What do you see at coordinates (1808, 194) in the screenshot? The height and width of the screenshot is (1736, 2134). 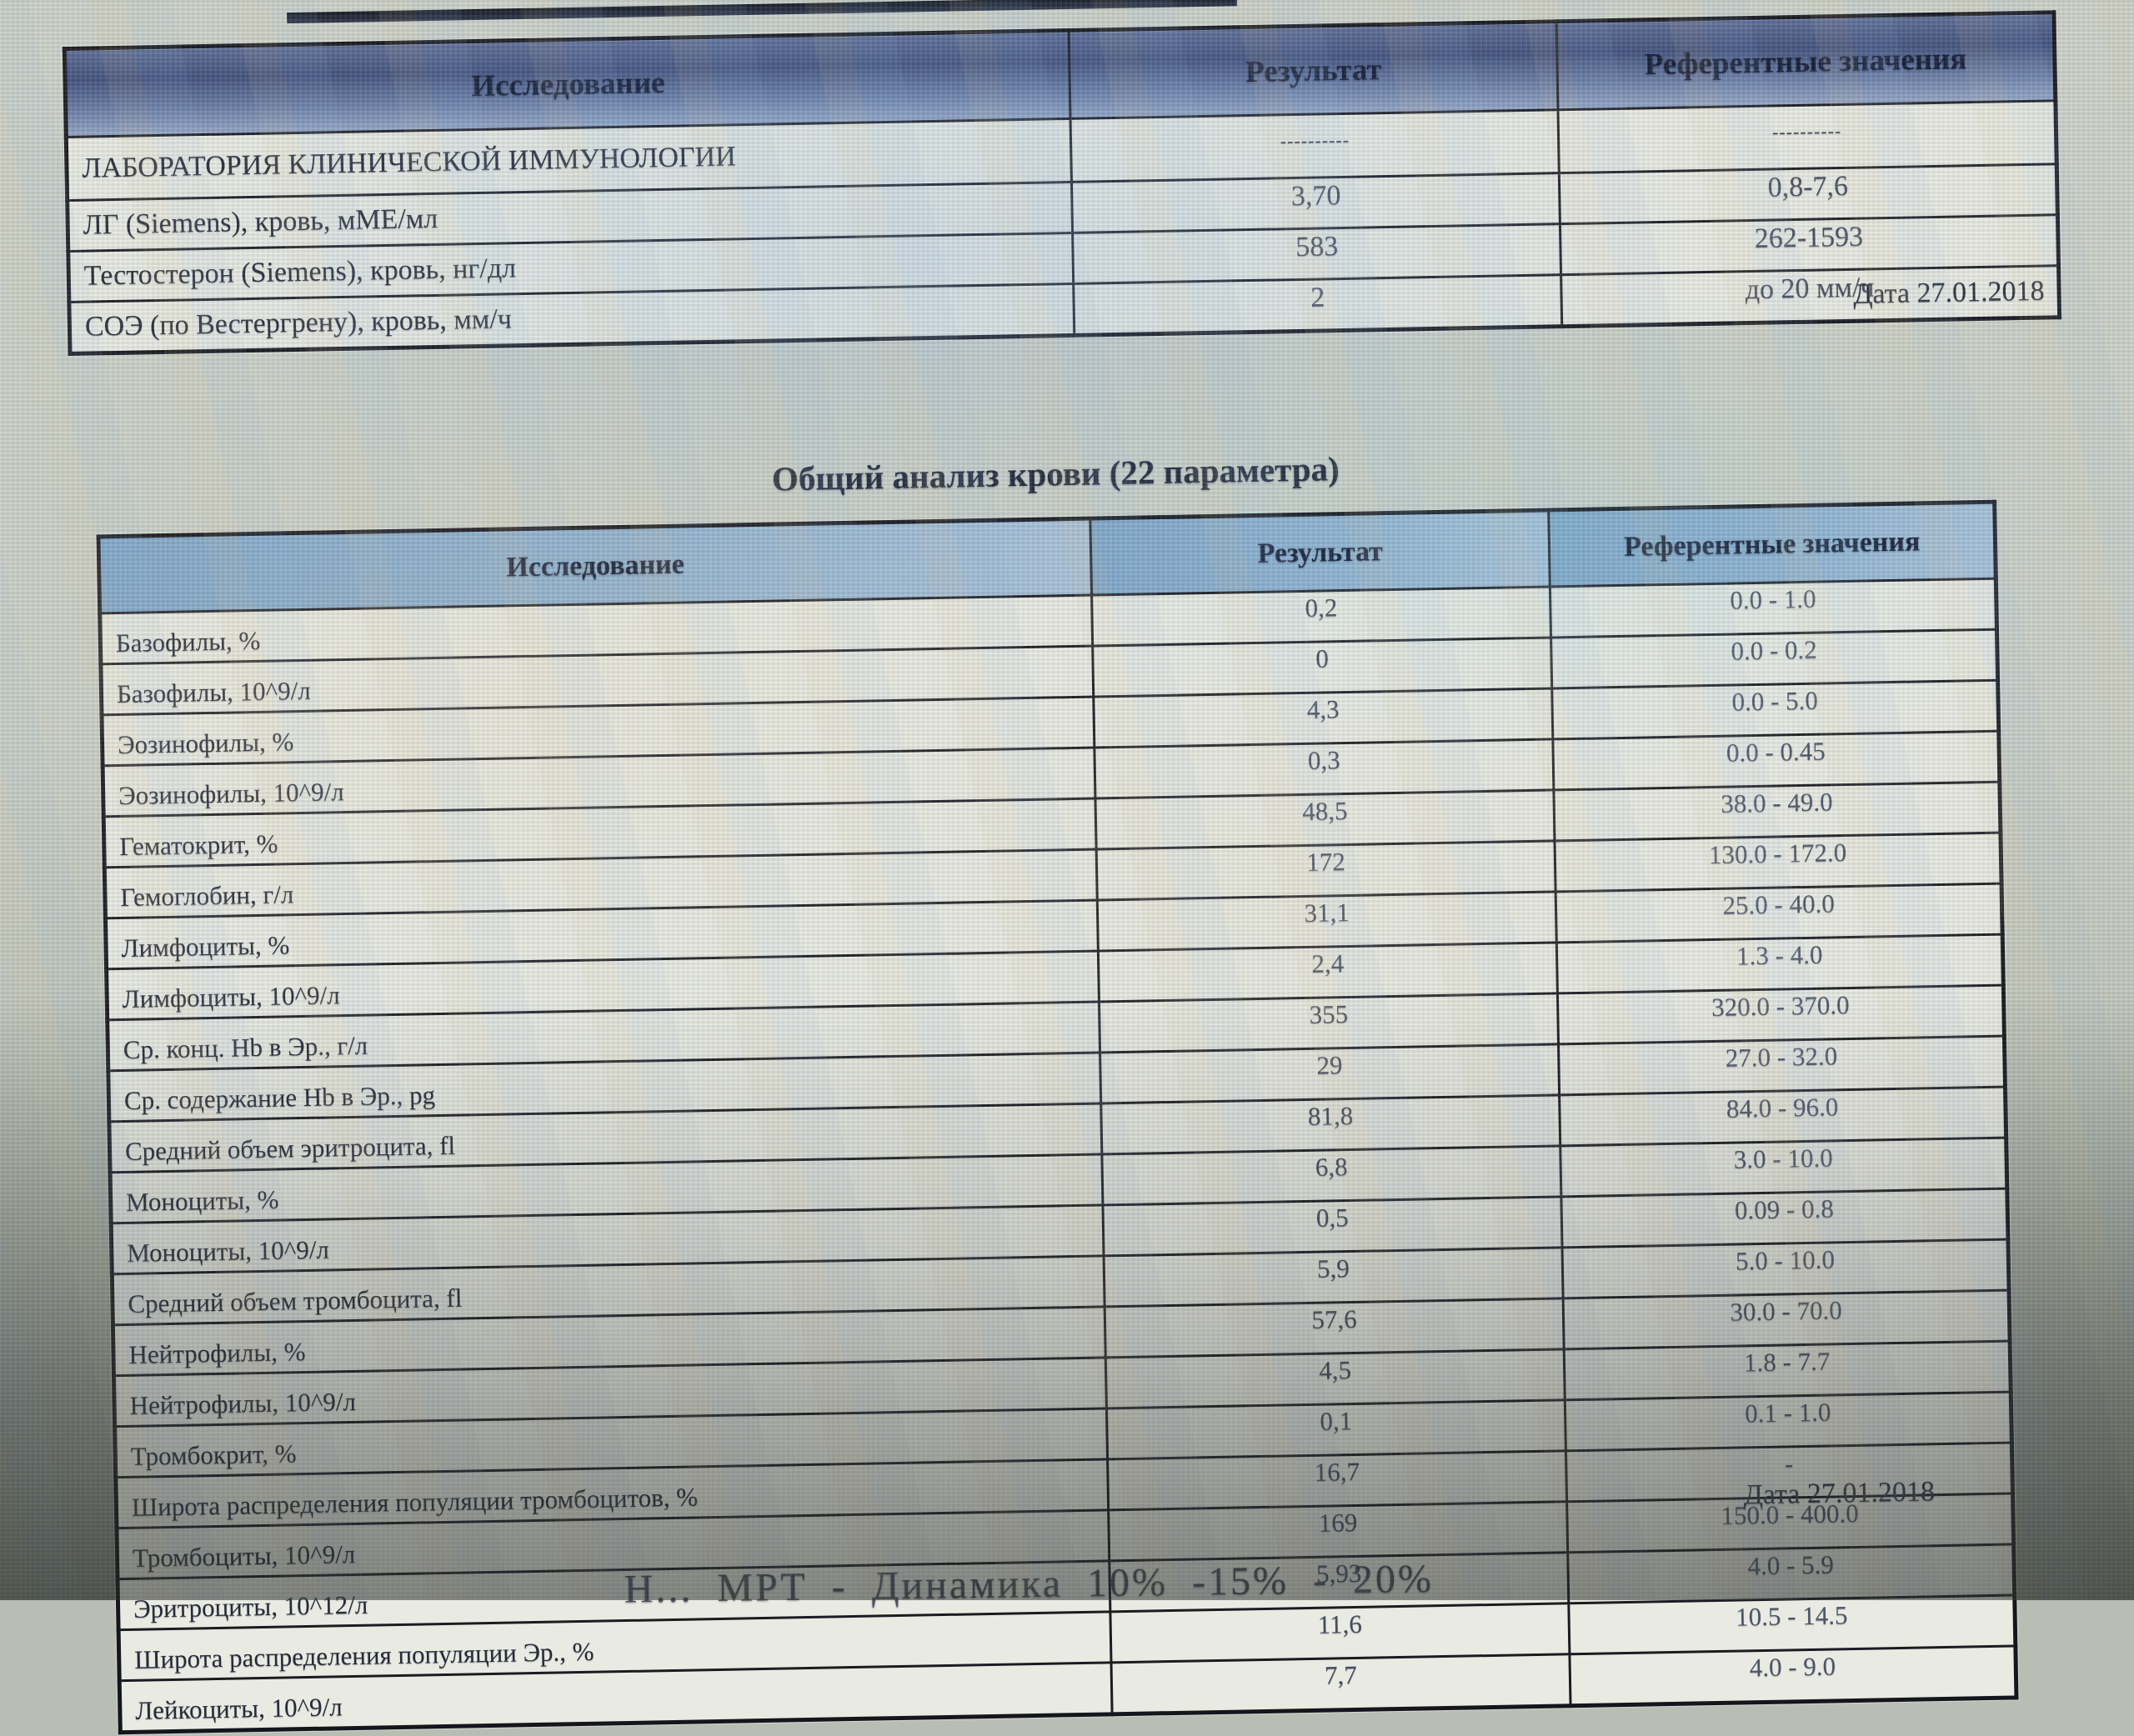 I see `reference-cell: 0,8-7,6` at bounding box center [1808, 194].